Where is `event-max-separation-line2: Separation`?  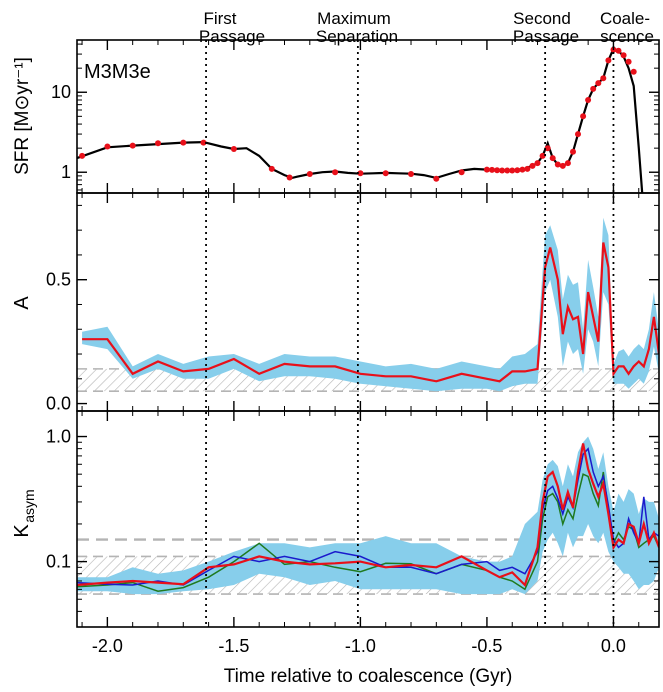 event-max-separation-line2: Separation is located at coordinates (357, 36).